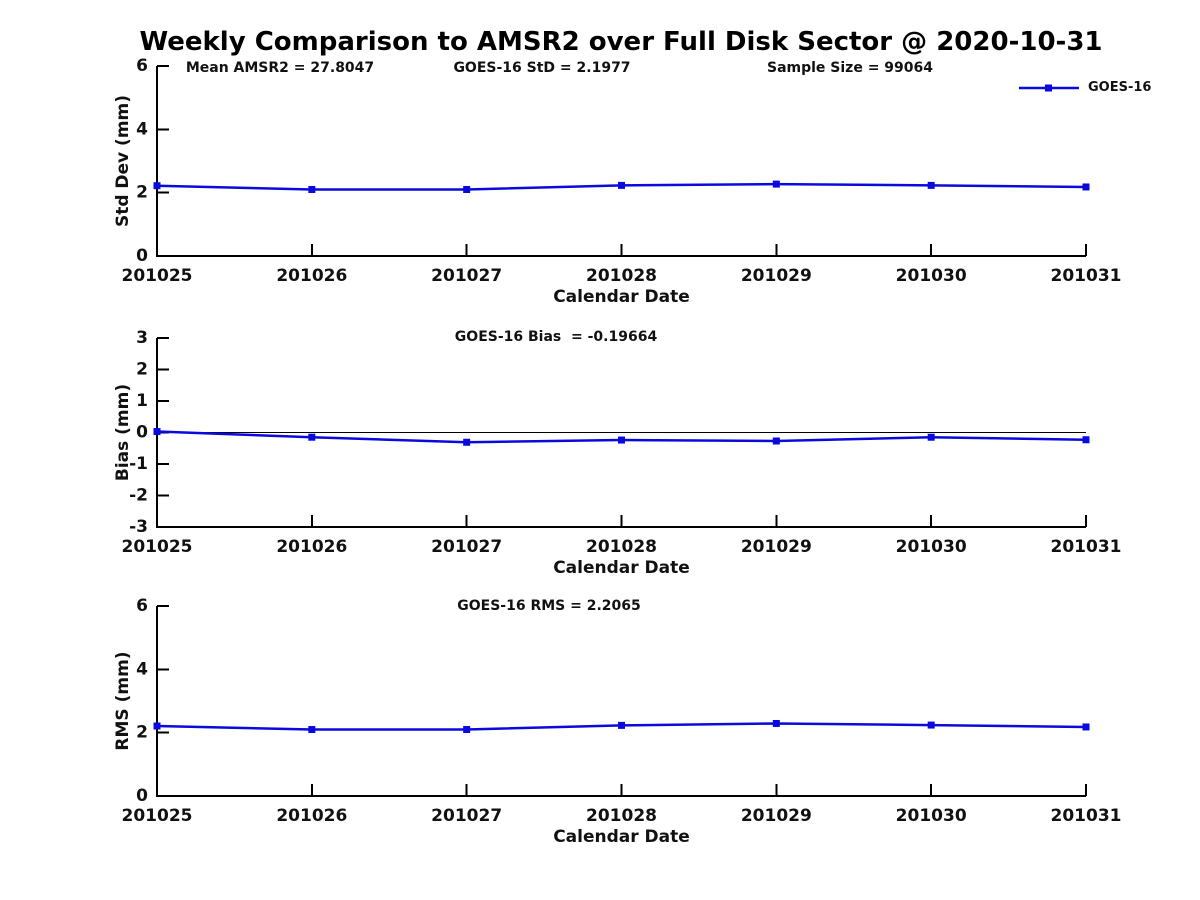 The width and height of the screenshot is (1200, 900). I want to click on annotation-mean-amsr2: Mean AMSR2 = 27.8047, so click(280, 68).